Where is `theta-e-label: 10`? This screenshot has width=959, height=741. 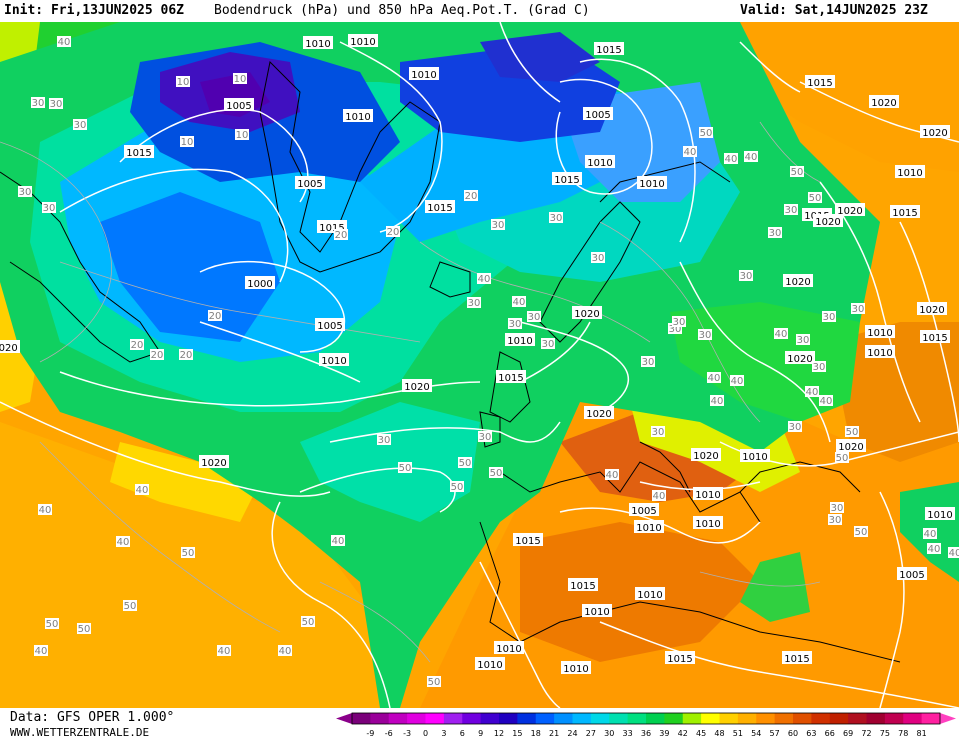 theta-e-label: 10 is located at coordinates (183, 82).